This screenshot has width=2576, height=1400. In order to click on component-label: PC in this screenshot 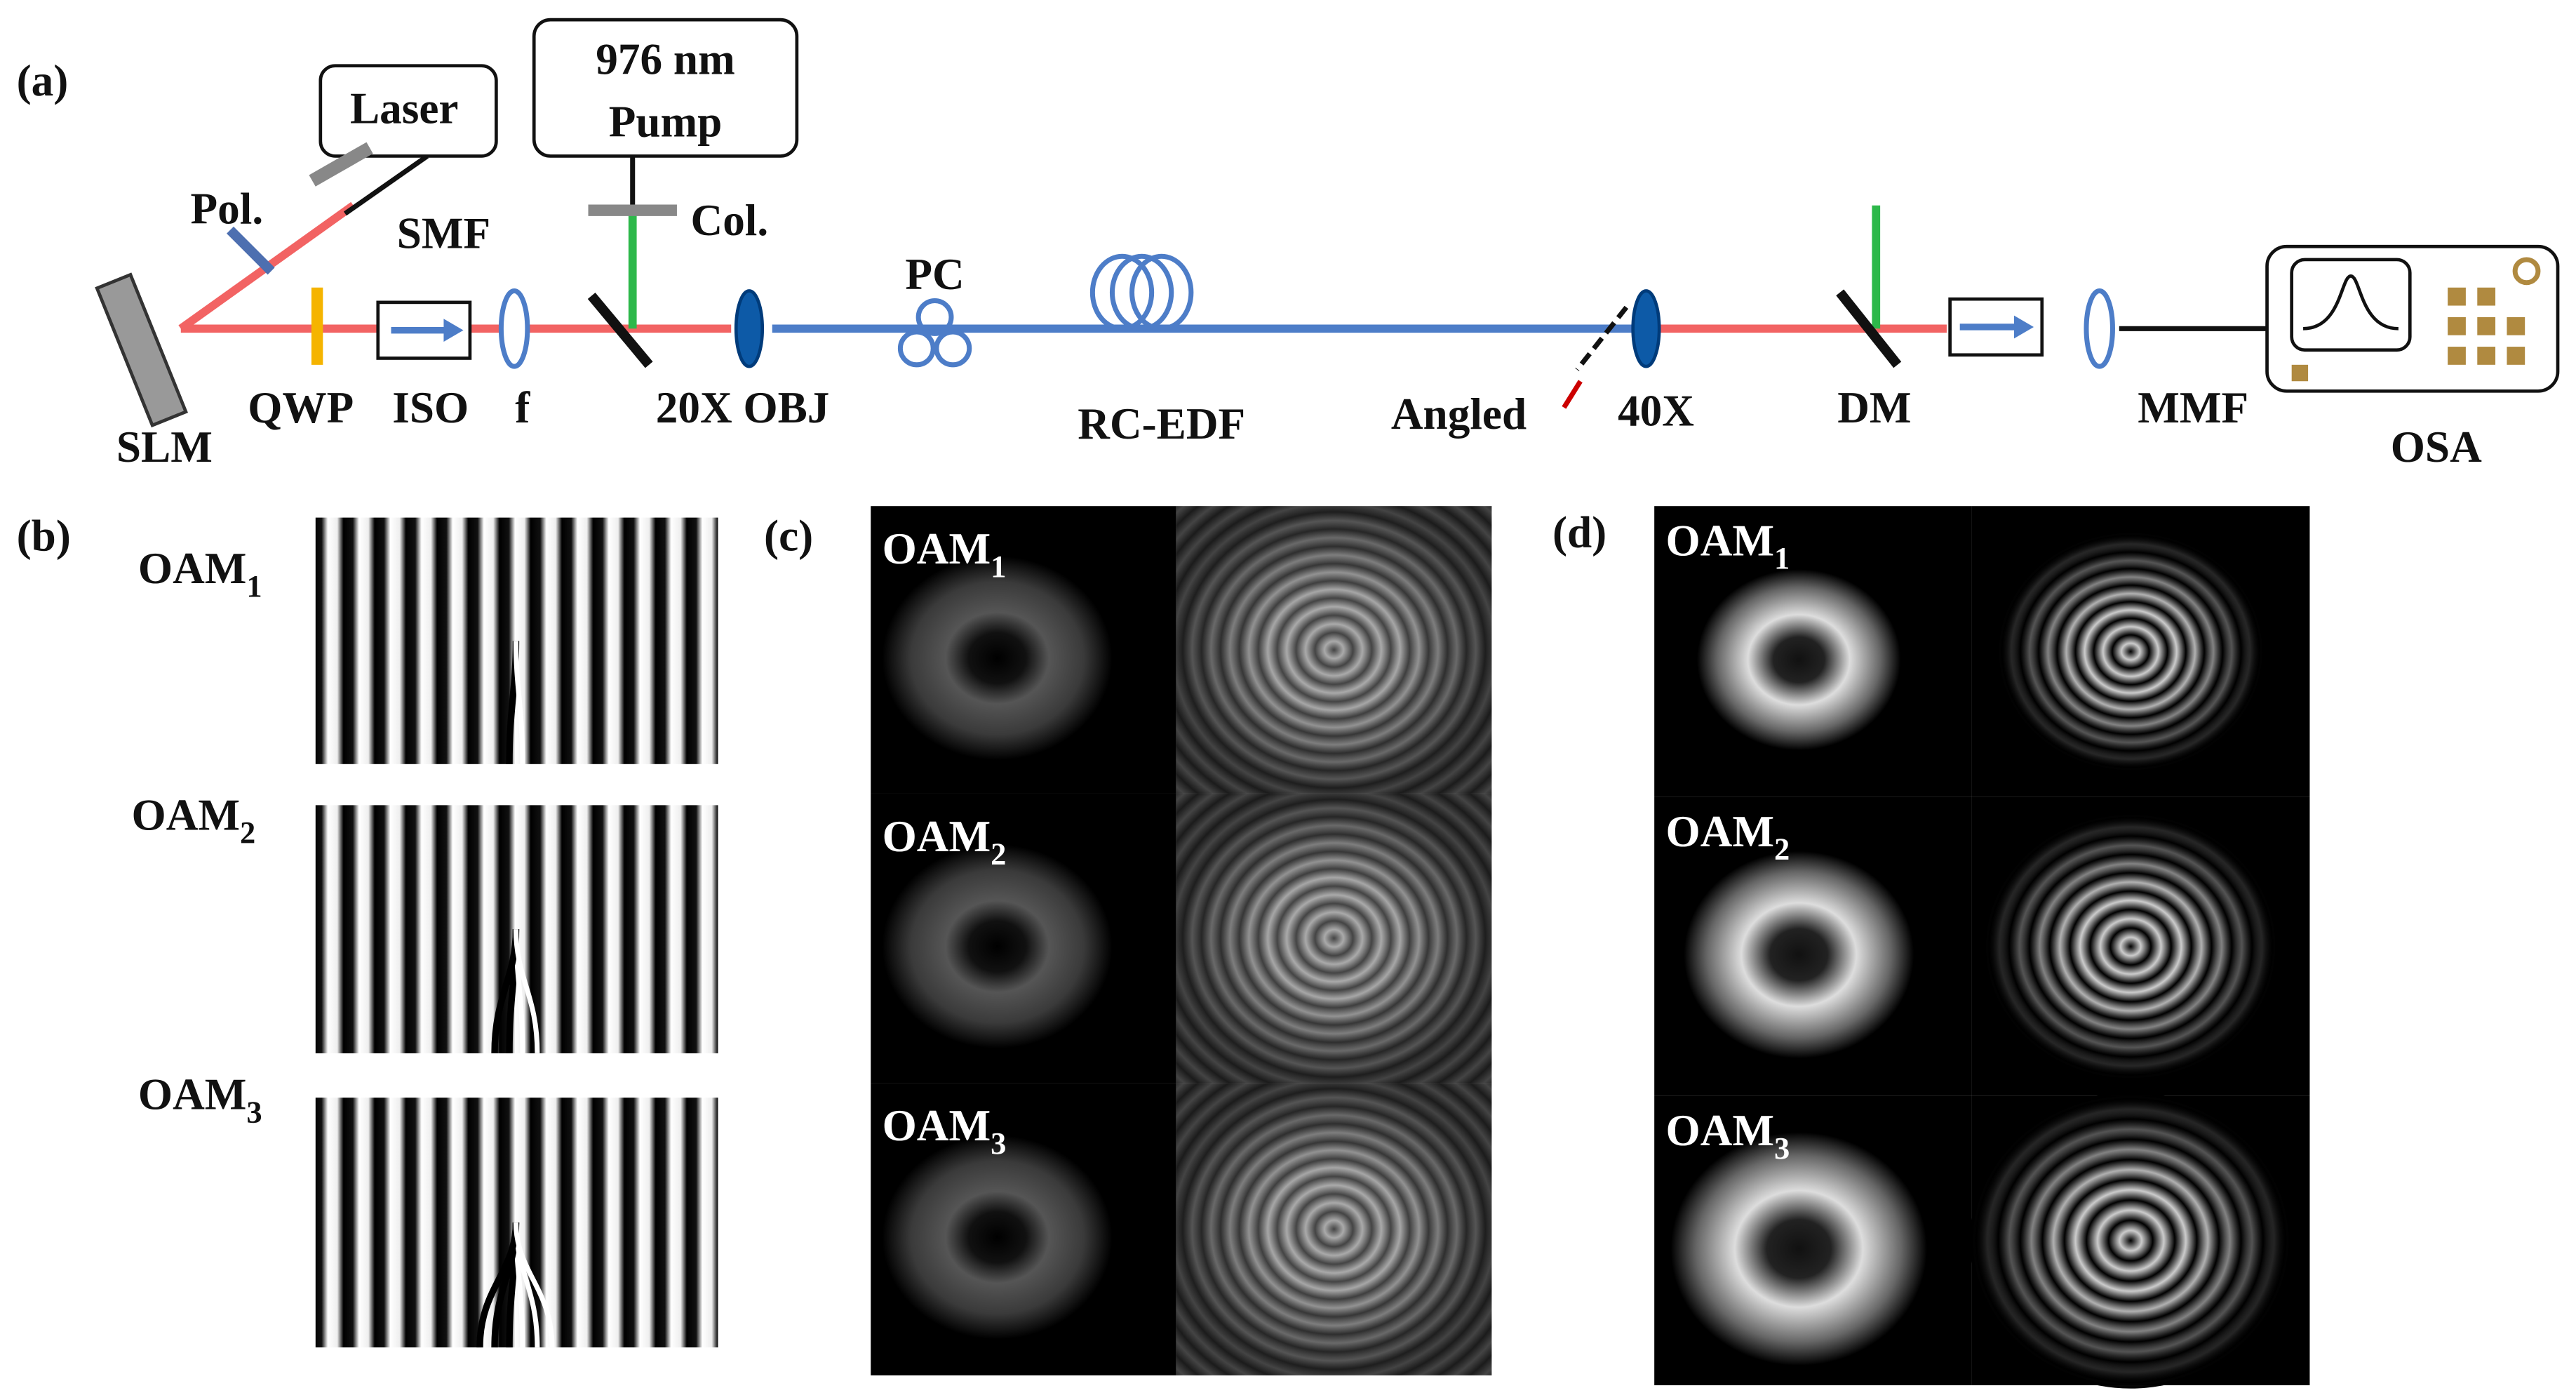, I will do `click(934, 274)`.